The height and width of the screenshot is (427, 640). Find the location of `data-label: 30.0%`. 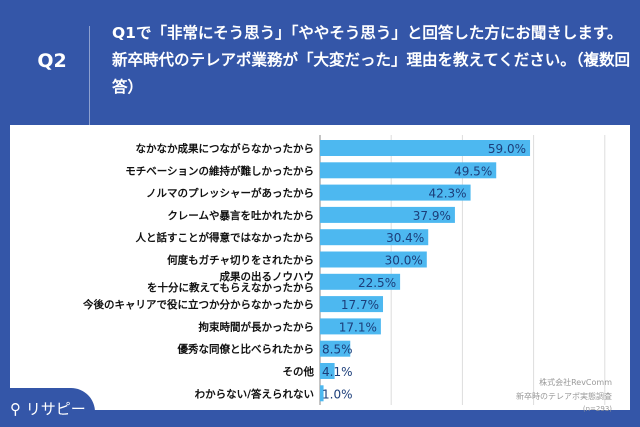

data-label: 30.0% is located at coordinates (404, 261).